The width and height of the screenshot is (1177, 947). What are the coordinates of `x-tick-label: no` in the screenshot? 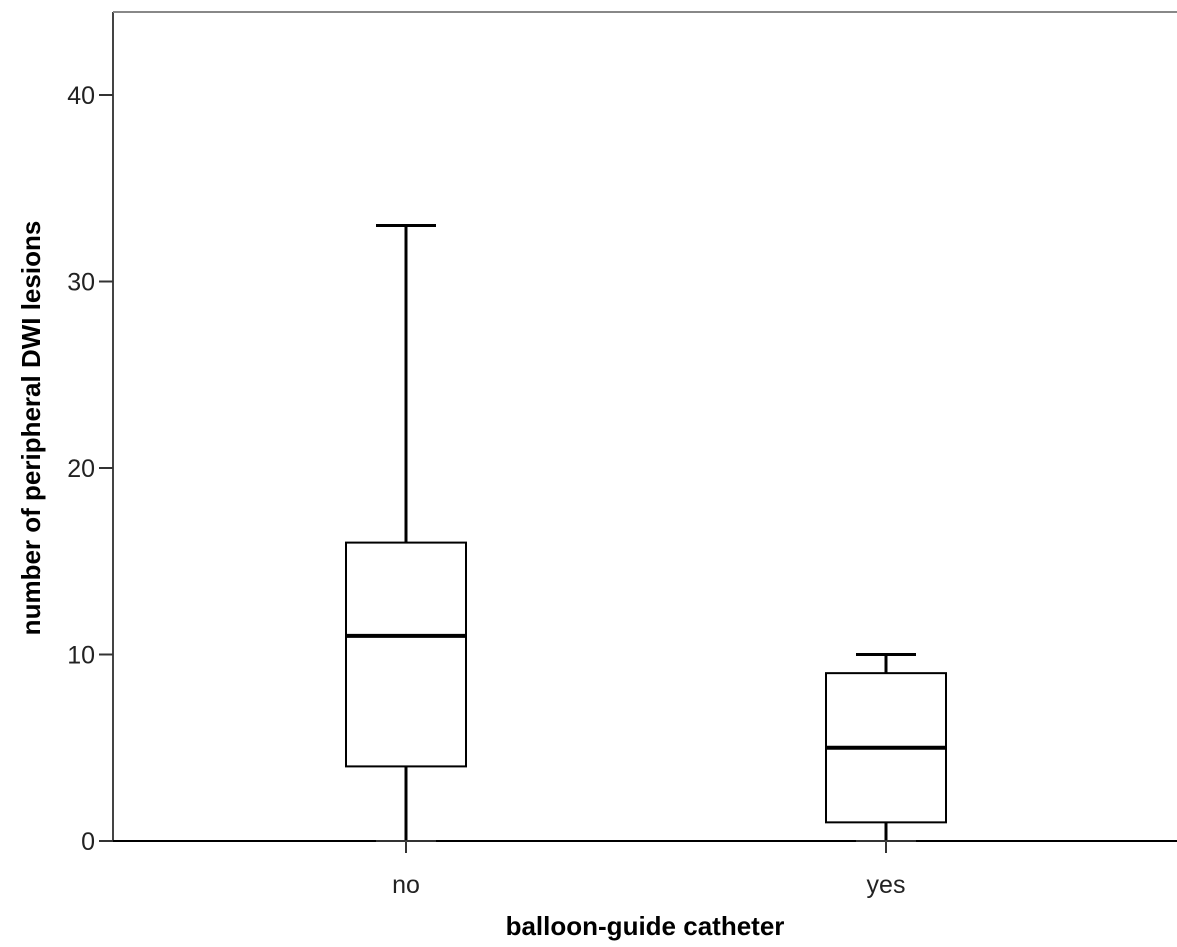 It's located at (406, 885).